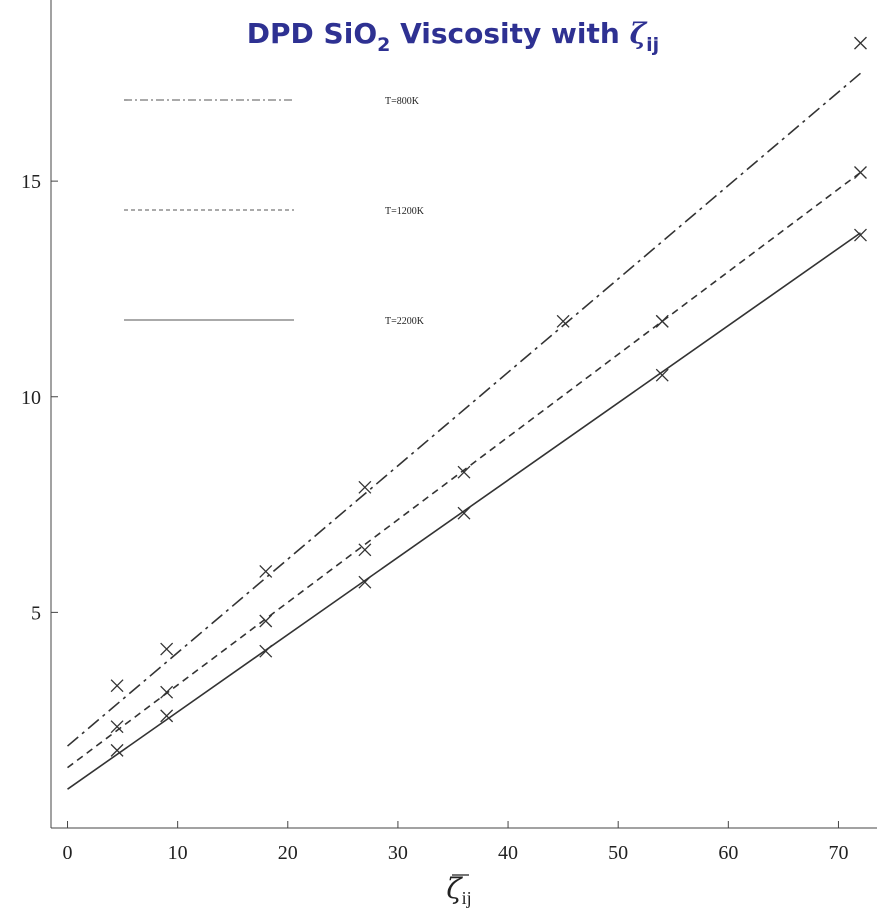  I want to click on chart-title-main: DPD SiO, so click(312, 33).